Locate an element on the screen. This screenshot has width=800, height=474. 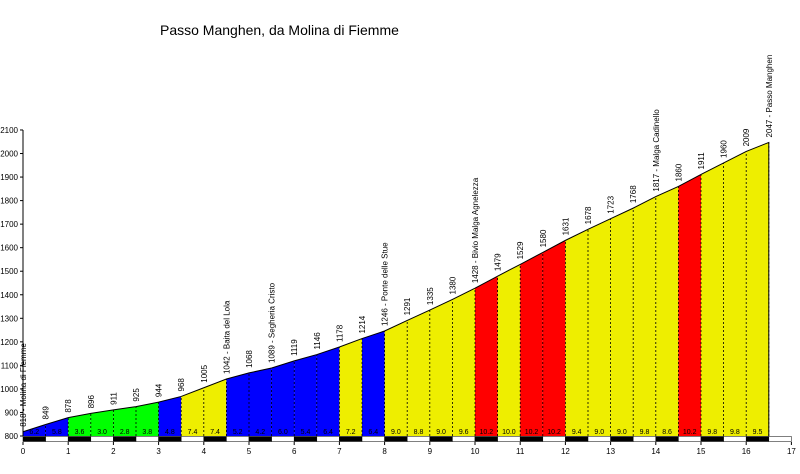
altitude-label: 2047 - Passo Manghen is located at coordinates (769, 96).